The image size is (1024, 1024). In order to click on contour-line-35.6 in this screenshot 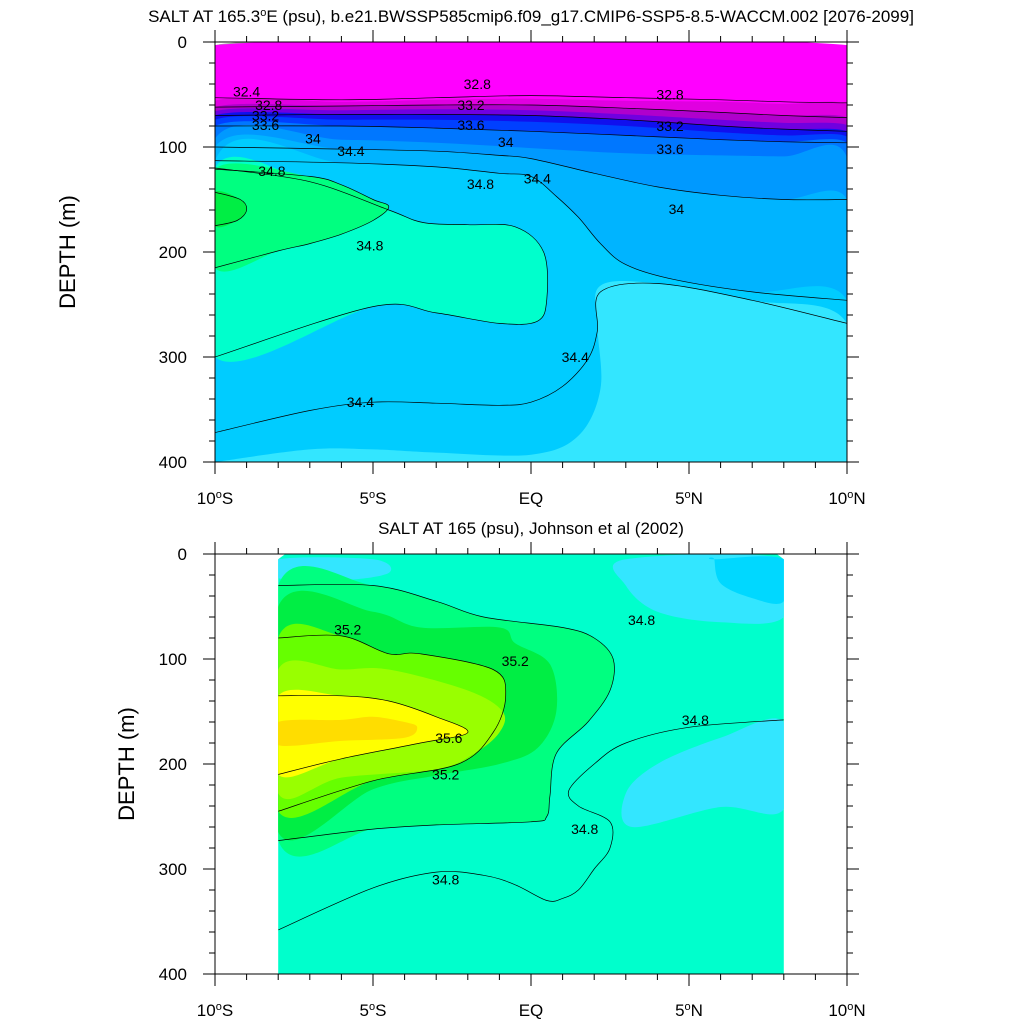, I will do `click(373, 735)`.